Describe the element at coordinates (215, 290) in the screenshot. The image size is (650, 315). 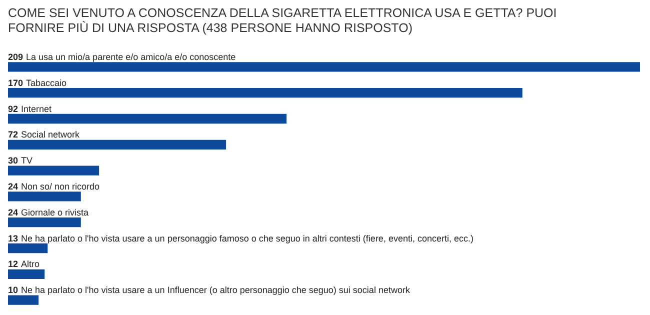
I see `y-tick-label: Ne ha parlato o l'ho vista usare a un Influencer (o altro personaggio che seguo) sui social network` at that location.